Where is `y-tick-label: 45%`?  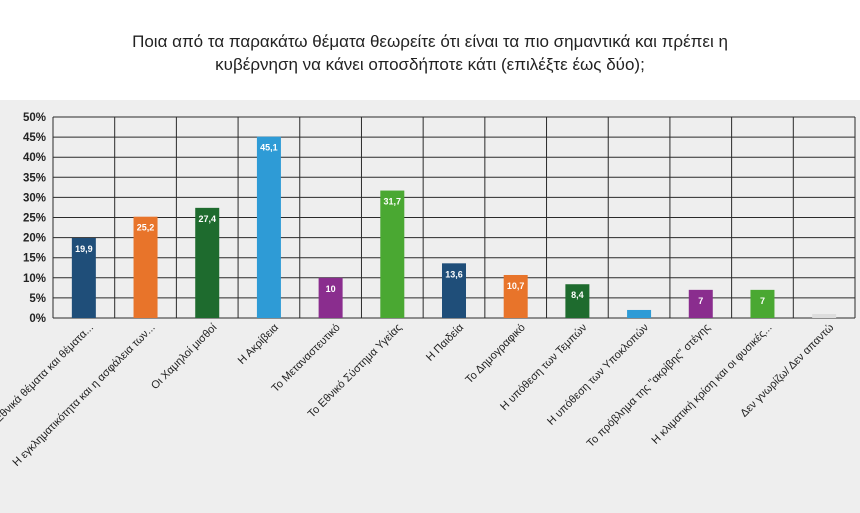 y-tick-label: 45% is located at coordinates (34, 138).